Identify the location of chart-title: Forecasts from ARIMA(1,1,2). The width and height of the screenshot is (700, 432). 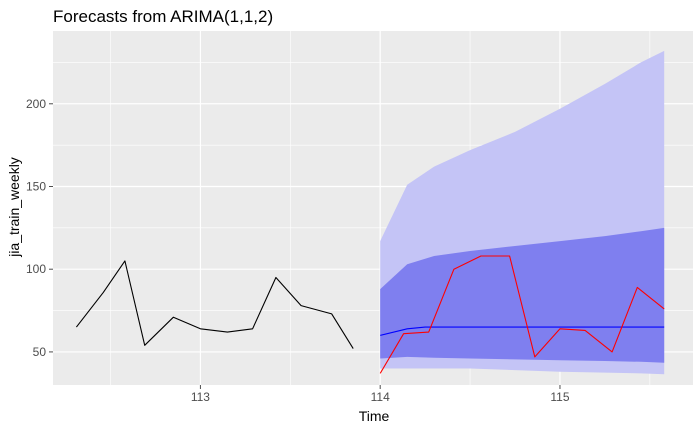
(163, 16).